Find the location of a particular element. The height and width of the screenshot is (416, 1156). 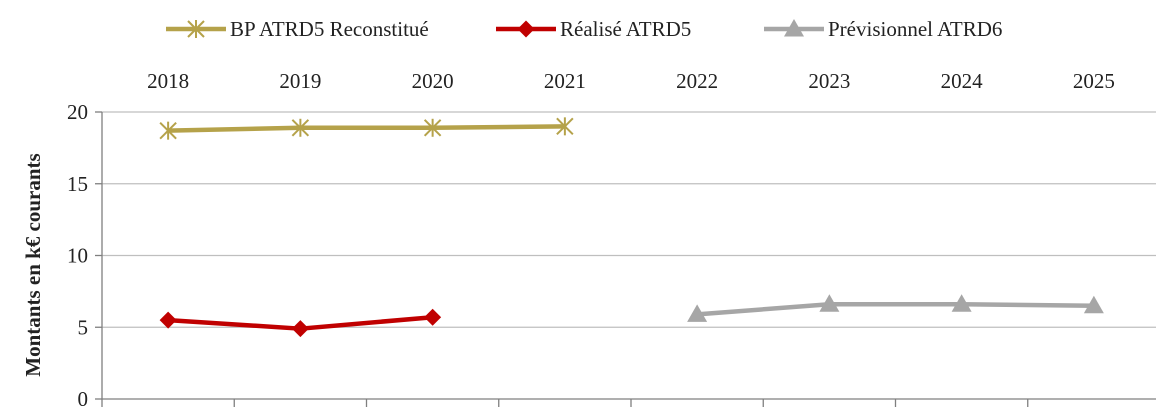

x-tick-label: 2021 is located at coordinates (565, 81).